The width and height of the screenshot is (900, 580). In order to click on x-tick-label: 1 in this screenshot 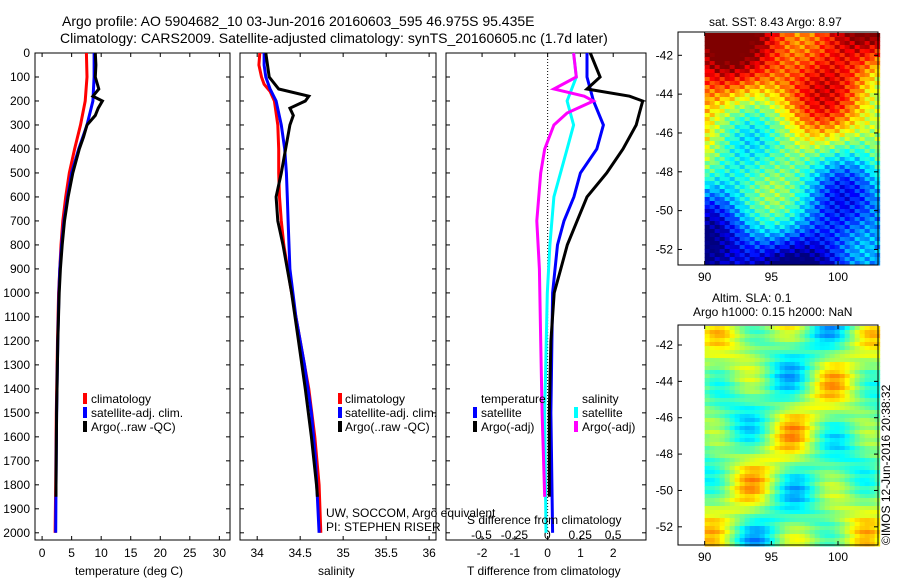, I will do `click(580, 553)`.